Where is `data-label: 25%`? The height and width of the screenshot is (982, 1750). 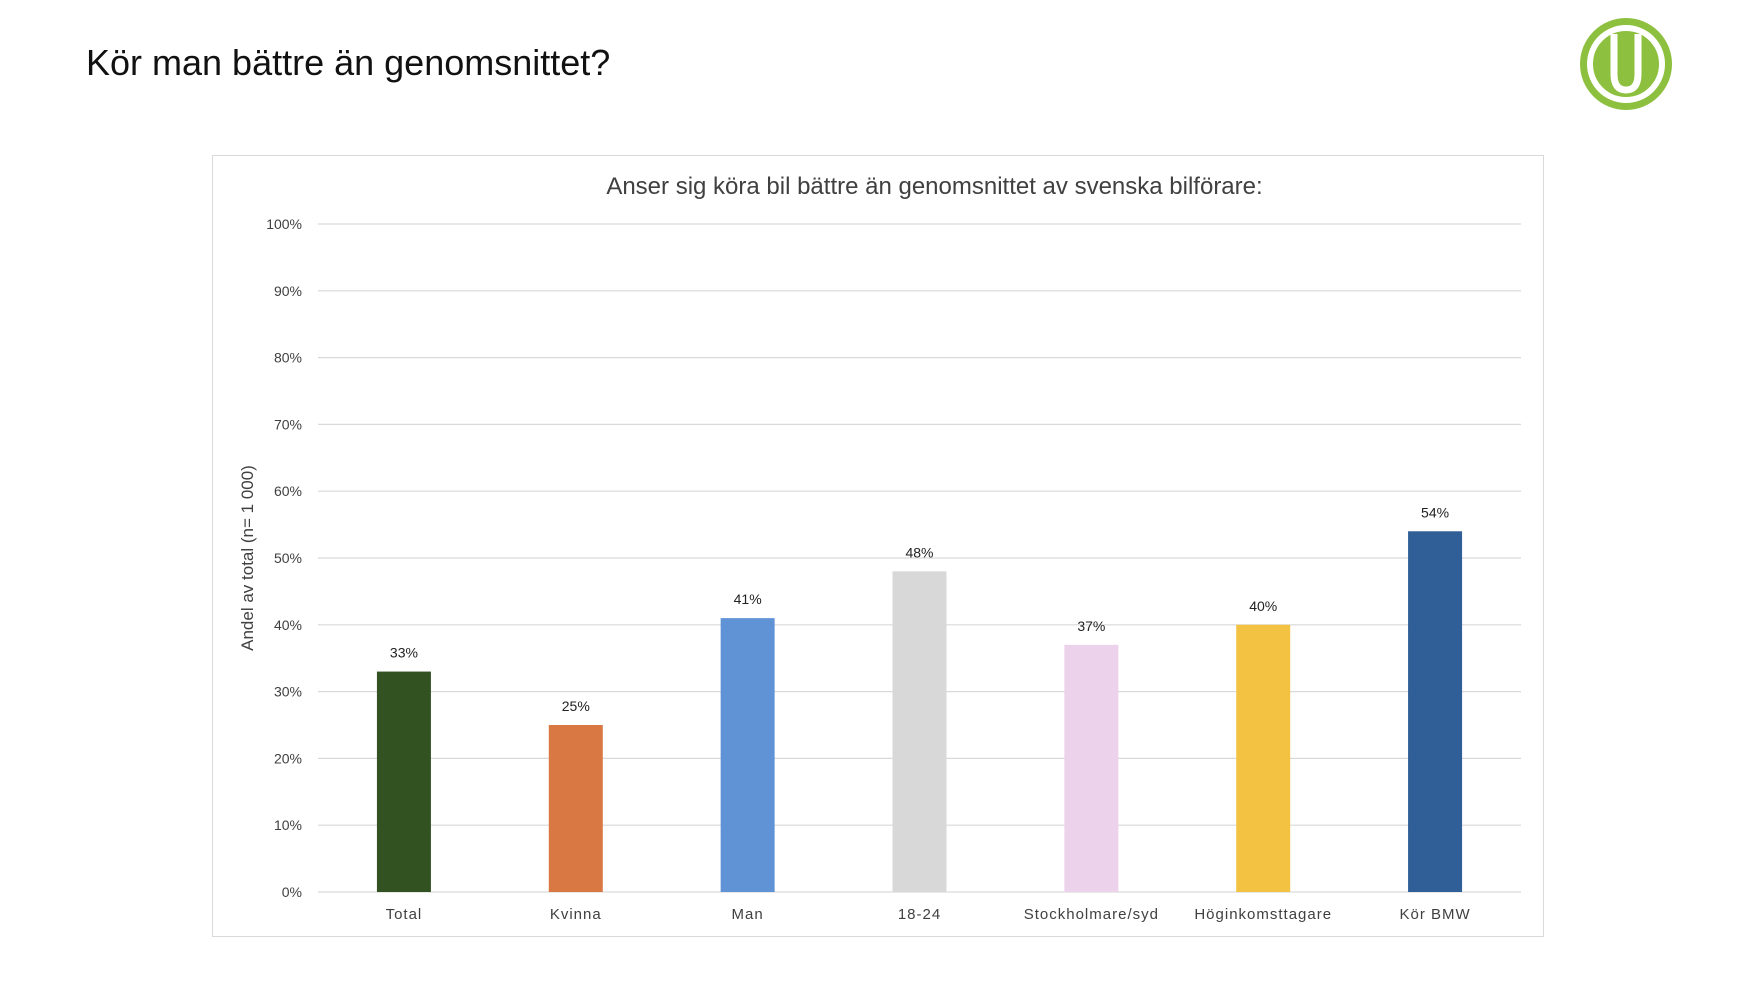 data-label: 25% is located at coordinates (576, 706).